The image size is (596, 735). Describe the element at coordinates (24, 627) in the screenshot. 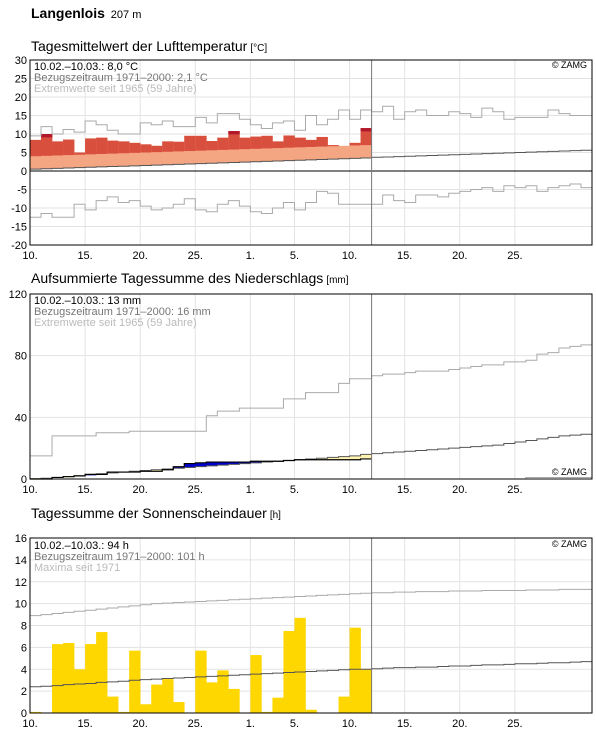

I see `y-tick-label: 8` at that location.